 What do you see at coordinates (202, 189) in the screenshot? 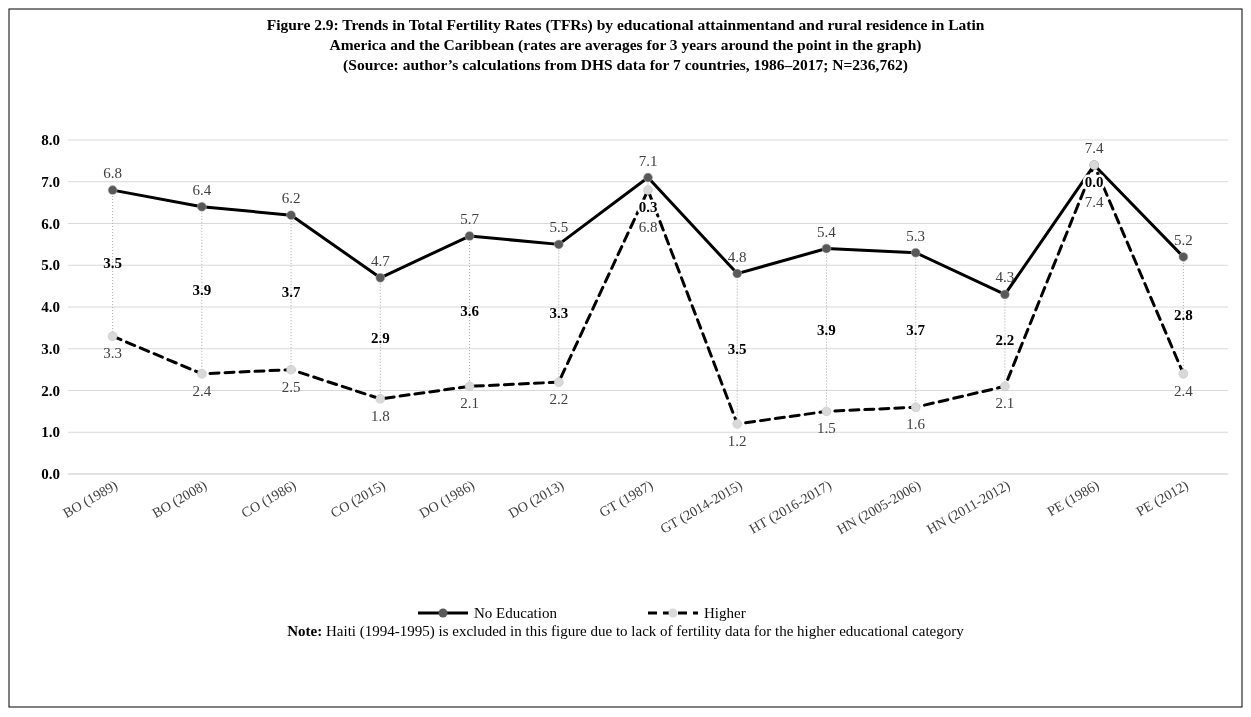
I see `data-label: 6.4` at bounding box center [202, 189].